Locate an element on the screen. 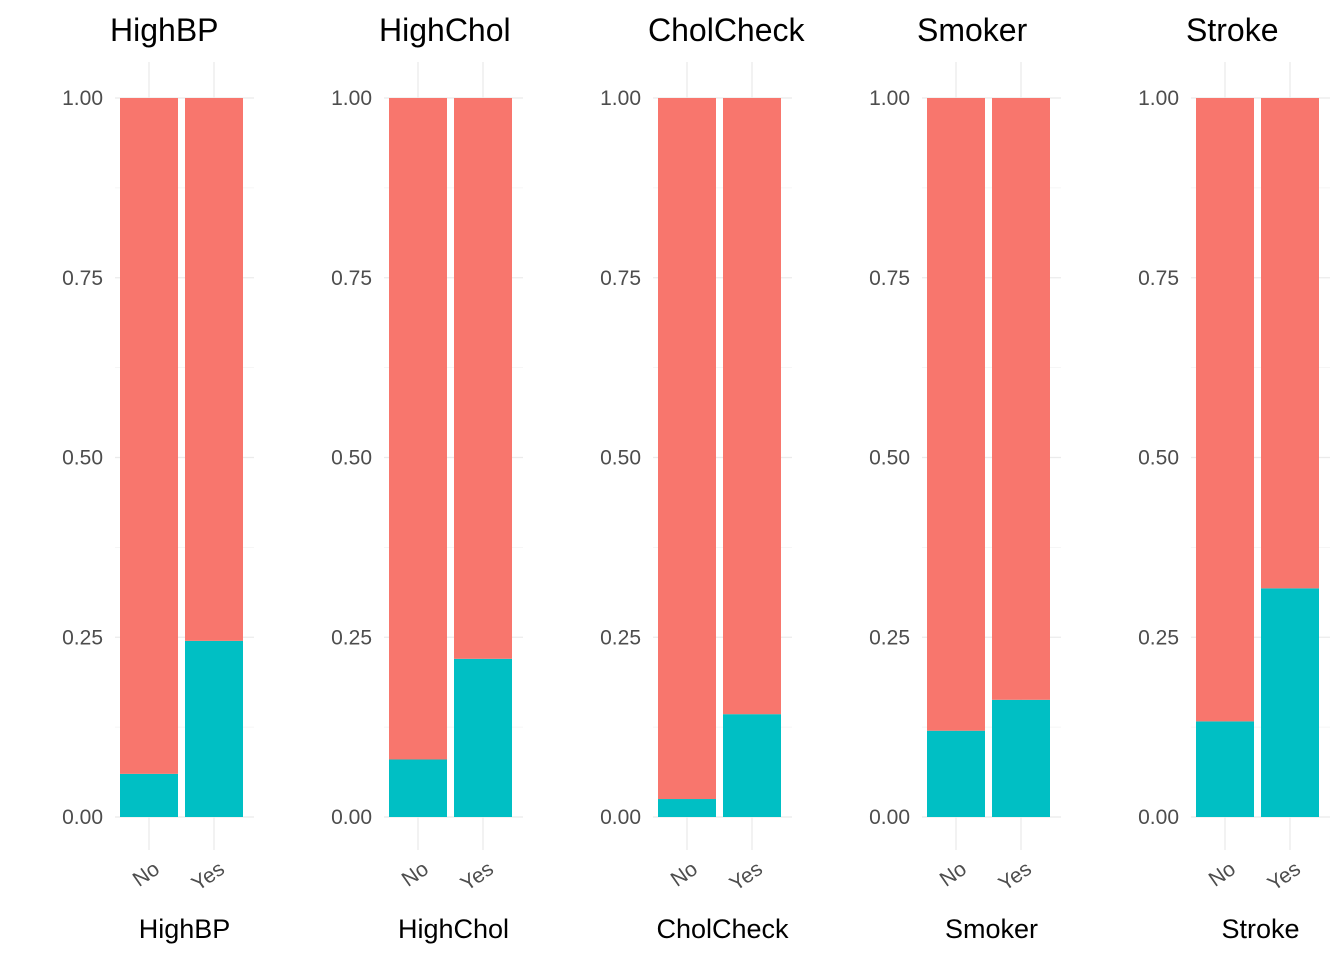 This screenshot has width=1344, height=965. facet-title: HighBP is located at coordinates (164, 30).